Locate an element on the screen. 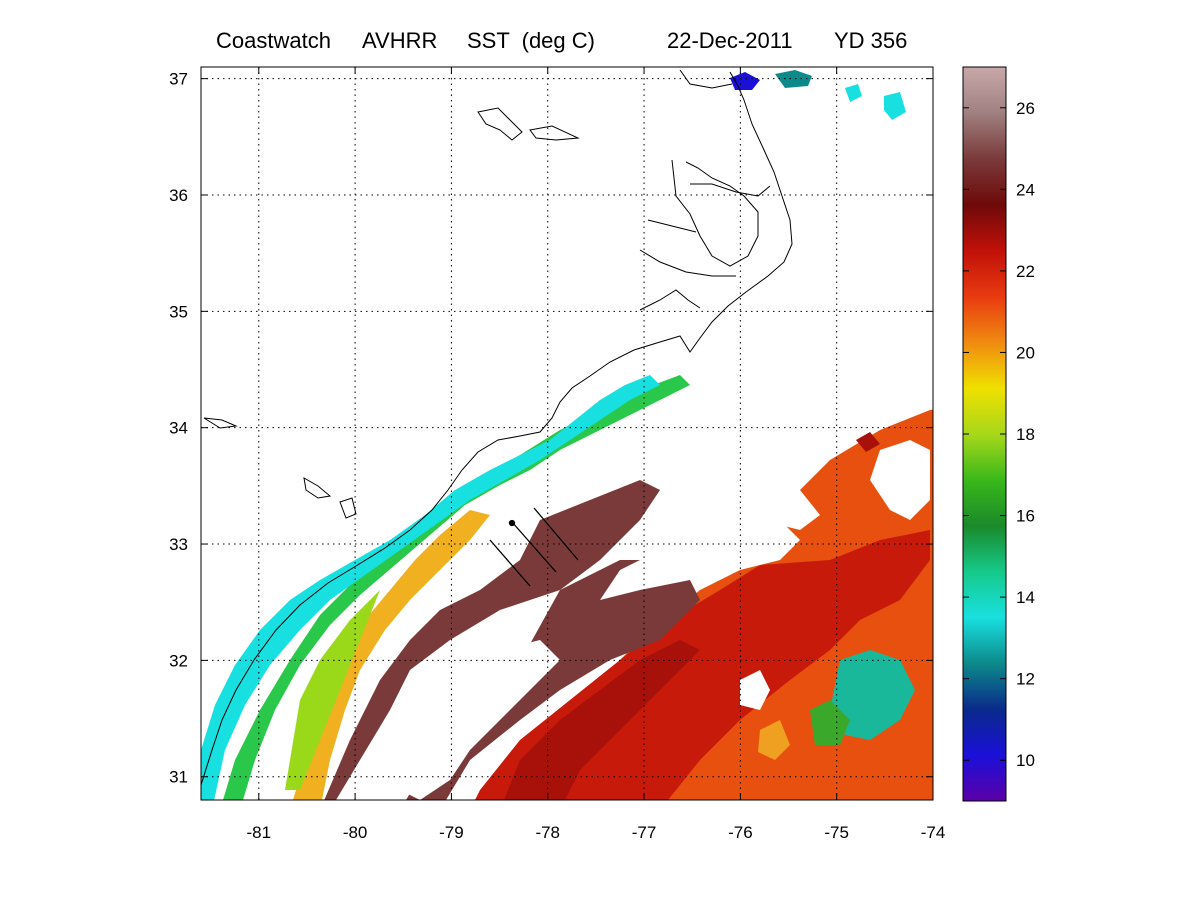  colorbar-tick-label: 22 is located at coordinates (1025, 271).